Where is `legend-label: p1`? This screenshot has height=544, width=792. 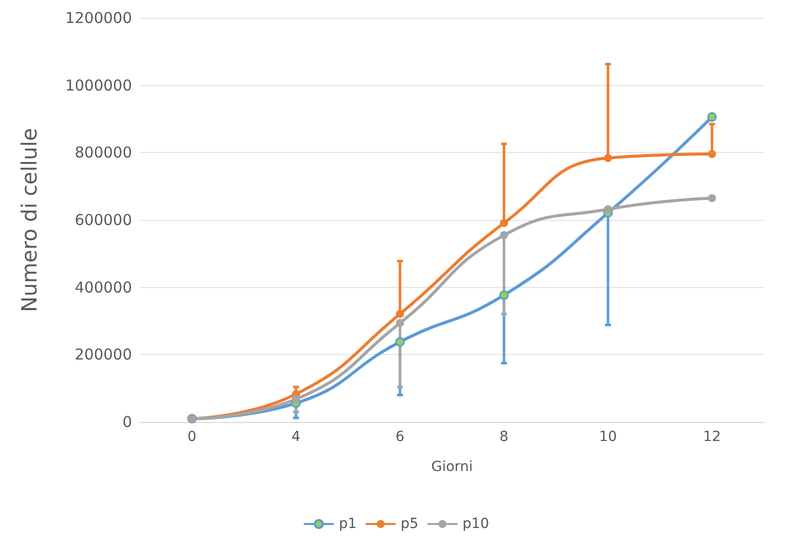
legend-label: p1 is located at coordinates (347, 524).